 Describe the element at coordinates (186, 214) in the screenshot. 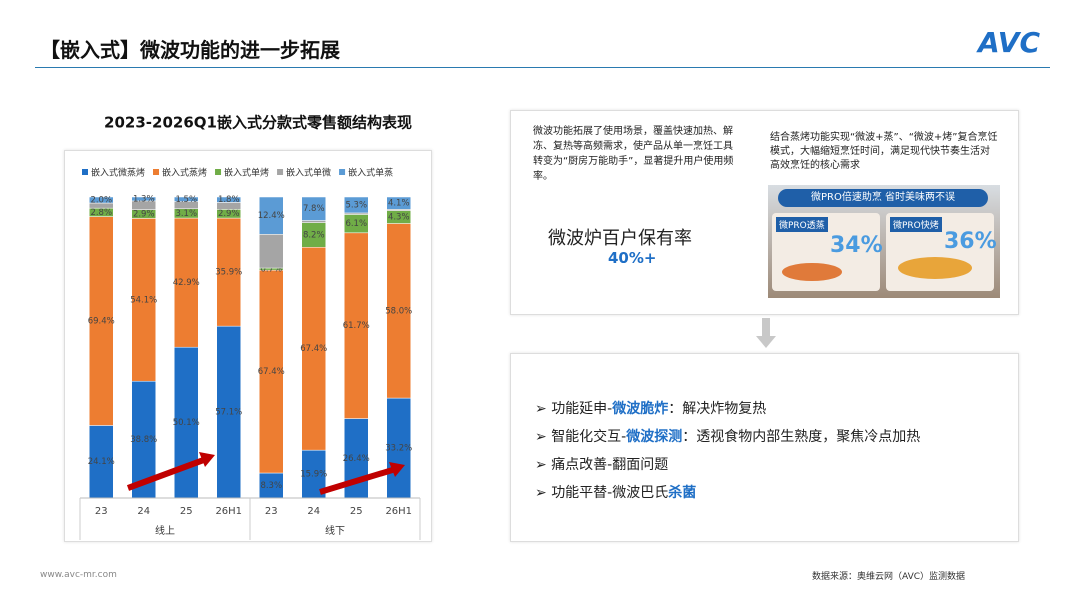

I see `value-label: 3.1%` at that location.